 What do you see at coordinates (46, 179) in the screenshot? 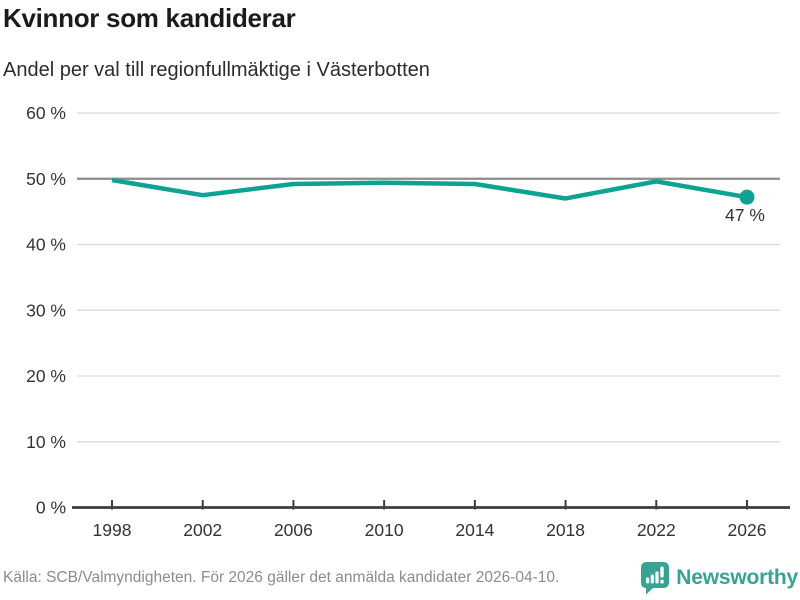
I see `y-tick-label: 50 %` at bounding box center [46, 179].